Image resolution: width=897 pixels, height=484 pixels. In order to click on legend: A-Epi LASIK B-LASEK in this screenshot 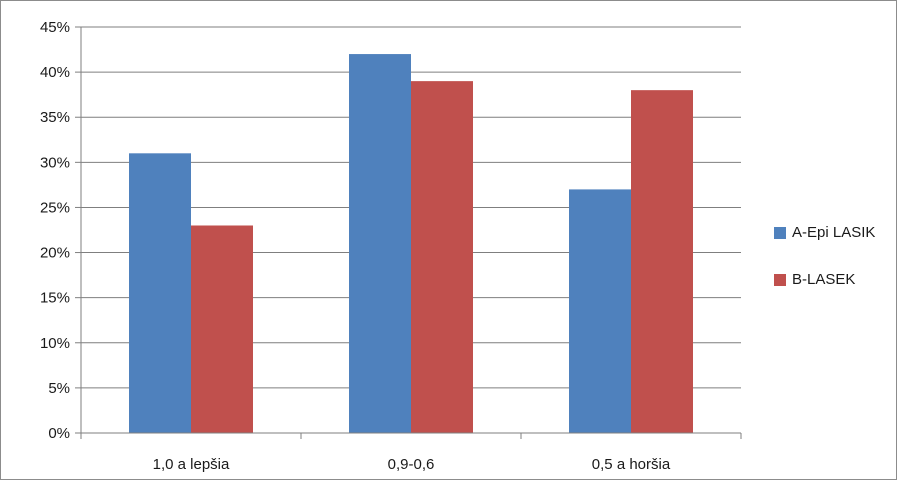, I will do `click(824, 270)`.